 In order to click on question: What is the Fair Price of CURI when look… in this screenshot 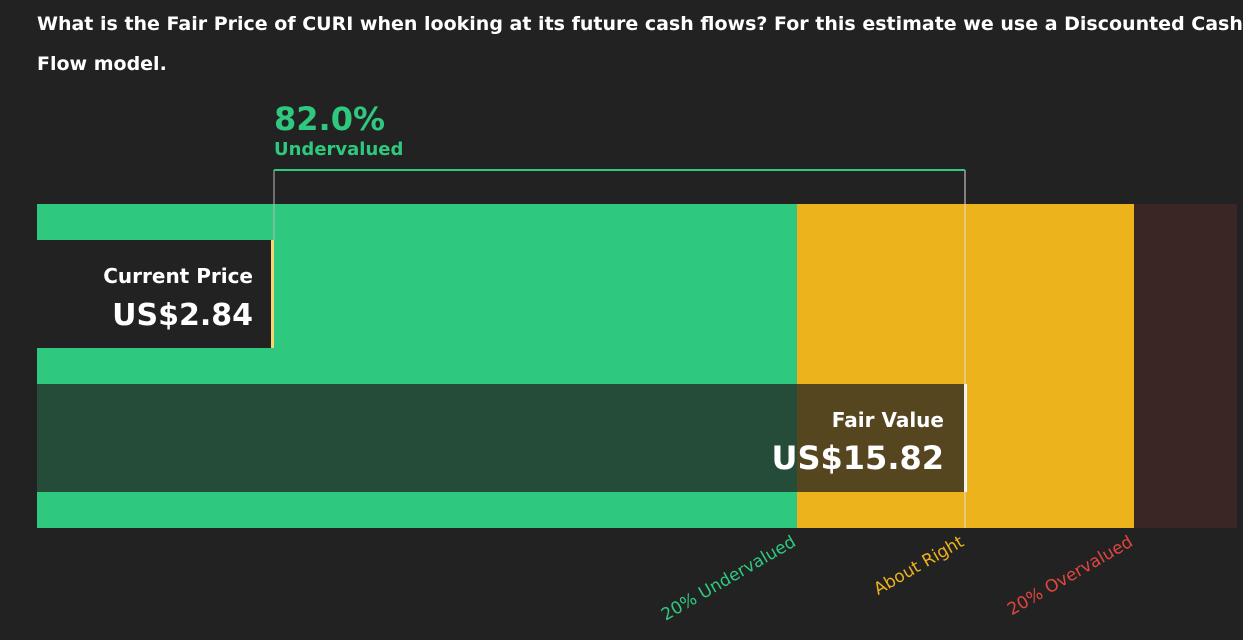, I will do `click(640, 44)`.